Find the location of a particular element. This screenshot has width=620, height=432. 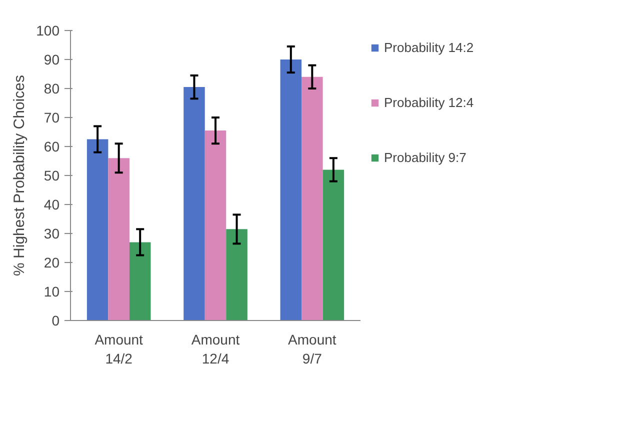

x-tick-label: Amount 12/4 is located at coordinates (215, 349).